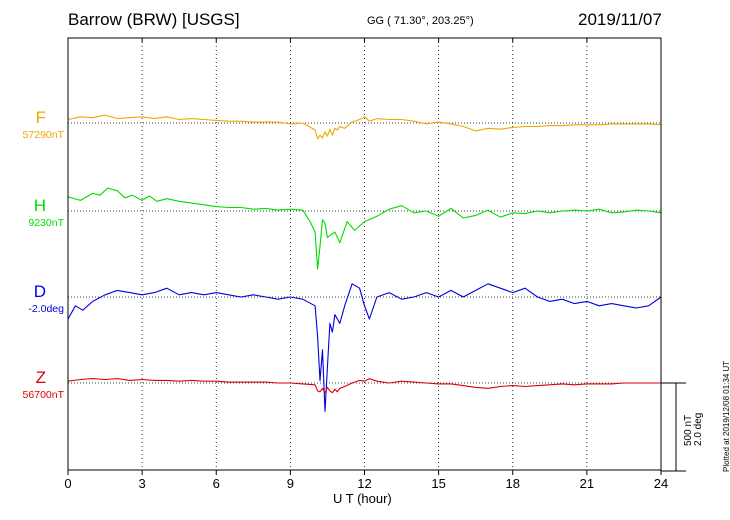  Describe the element at coordinates (620, 19) in the screenshot. I see `chart-date: 2019/11/07` at that location.